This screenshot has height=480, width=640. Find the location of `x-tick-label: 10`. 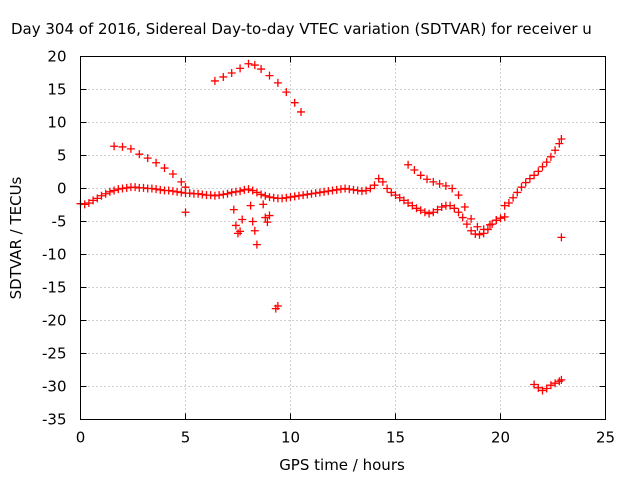

x-tick-label: 10 is located at coordinates (290, 438).